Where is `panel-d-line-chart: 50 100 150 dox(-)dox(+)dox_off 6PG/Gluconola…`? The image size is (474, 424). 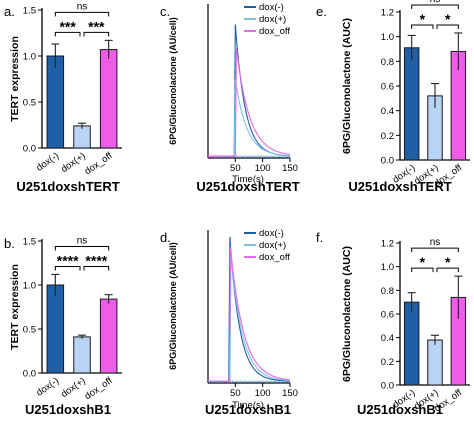
panel-d-line-chart: 50 100 150 dox(-)dox(+)dox_off 6PG/Gluconola… is located at coordinates (233, 322).